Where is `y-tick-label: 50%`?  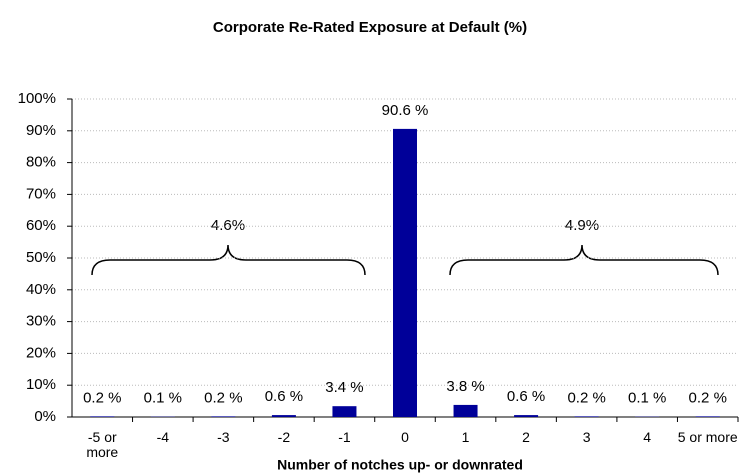 y-tick-label: 50% is located at coordinates (41, 257).